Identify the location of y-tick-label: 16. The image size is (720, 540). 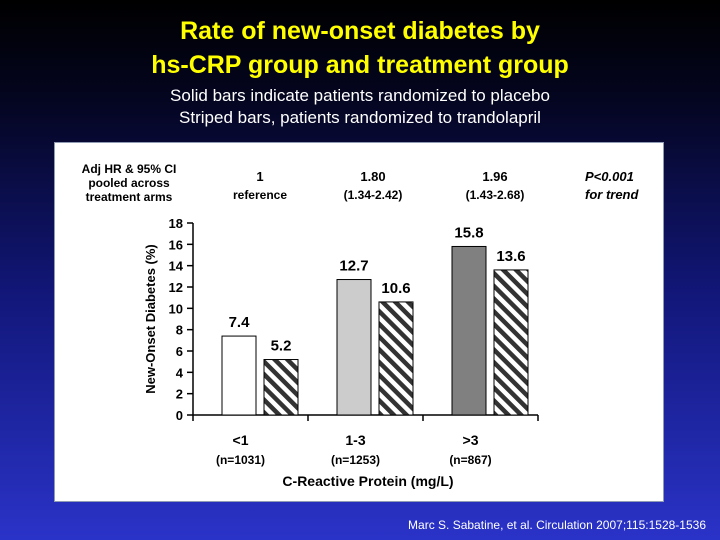
(176, 244).